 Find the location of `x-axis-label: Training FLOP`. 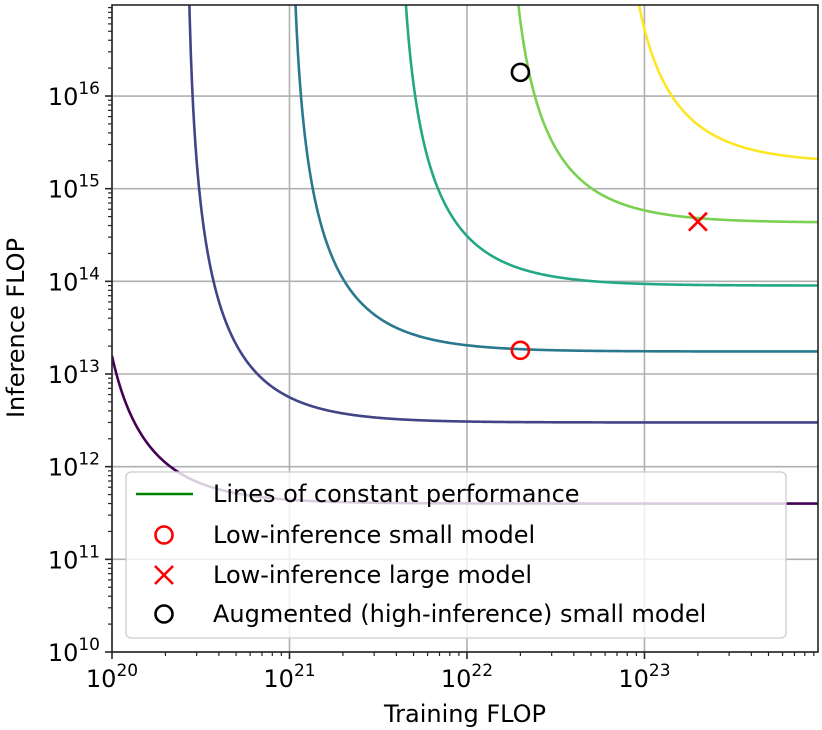

x-axis-label: Training FLOP is located at coordinates (464, 714).